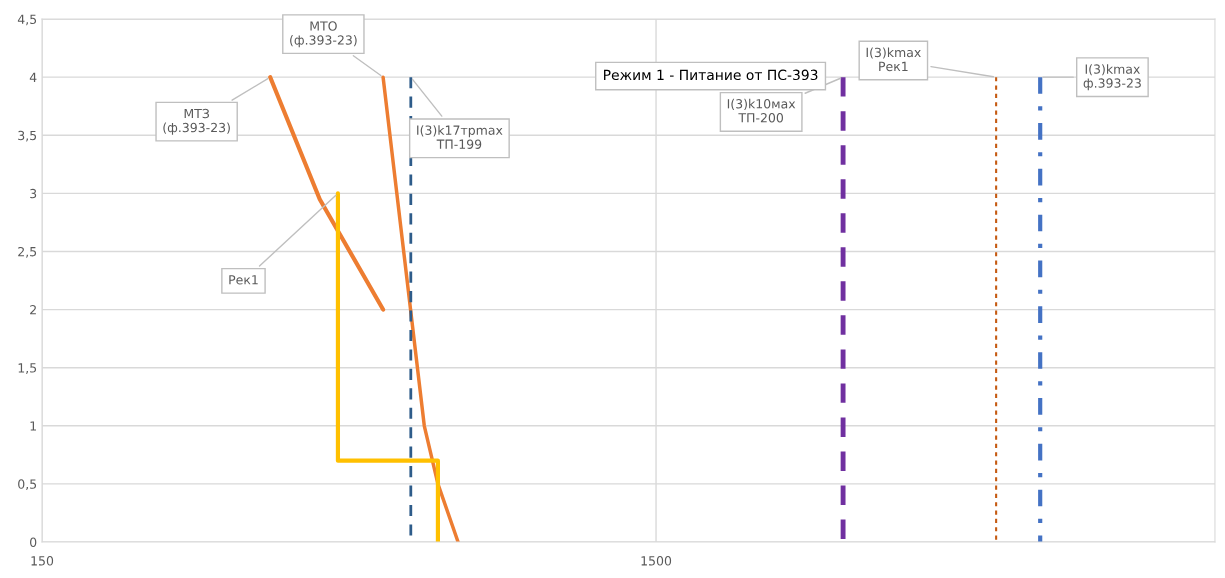 This screenshot has height=578, width=1225. I want to click on annotation: I(3)k10мах ТП-200, so click(761, 110).